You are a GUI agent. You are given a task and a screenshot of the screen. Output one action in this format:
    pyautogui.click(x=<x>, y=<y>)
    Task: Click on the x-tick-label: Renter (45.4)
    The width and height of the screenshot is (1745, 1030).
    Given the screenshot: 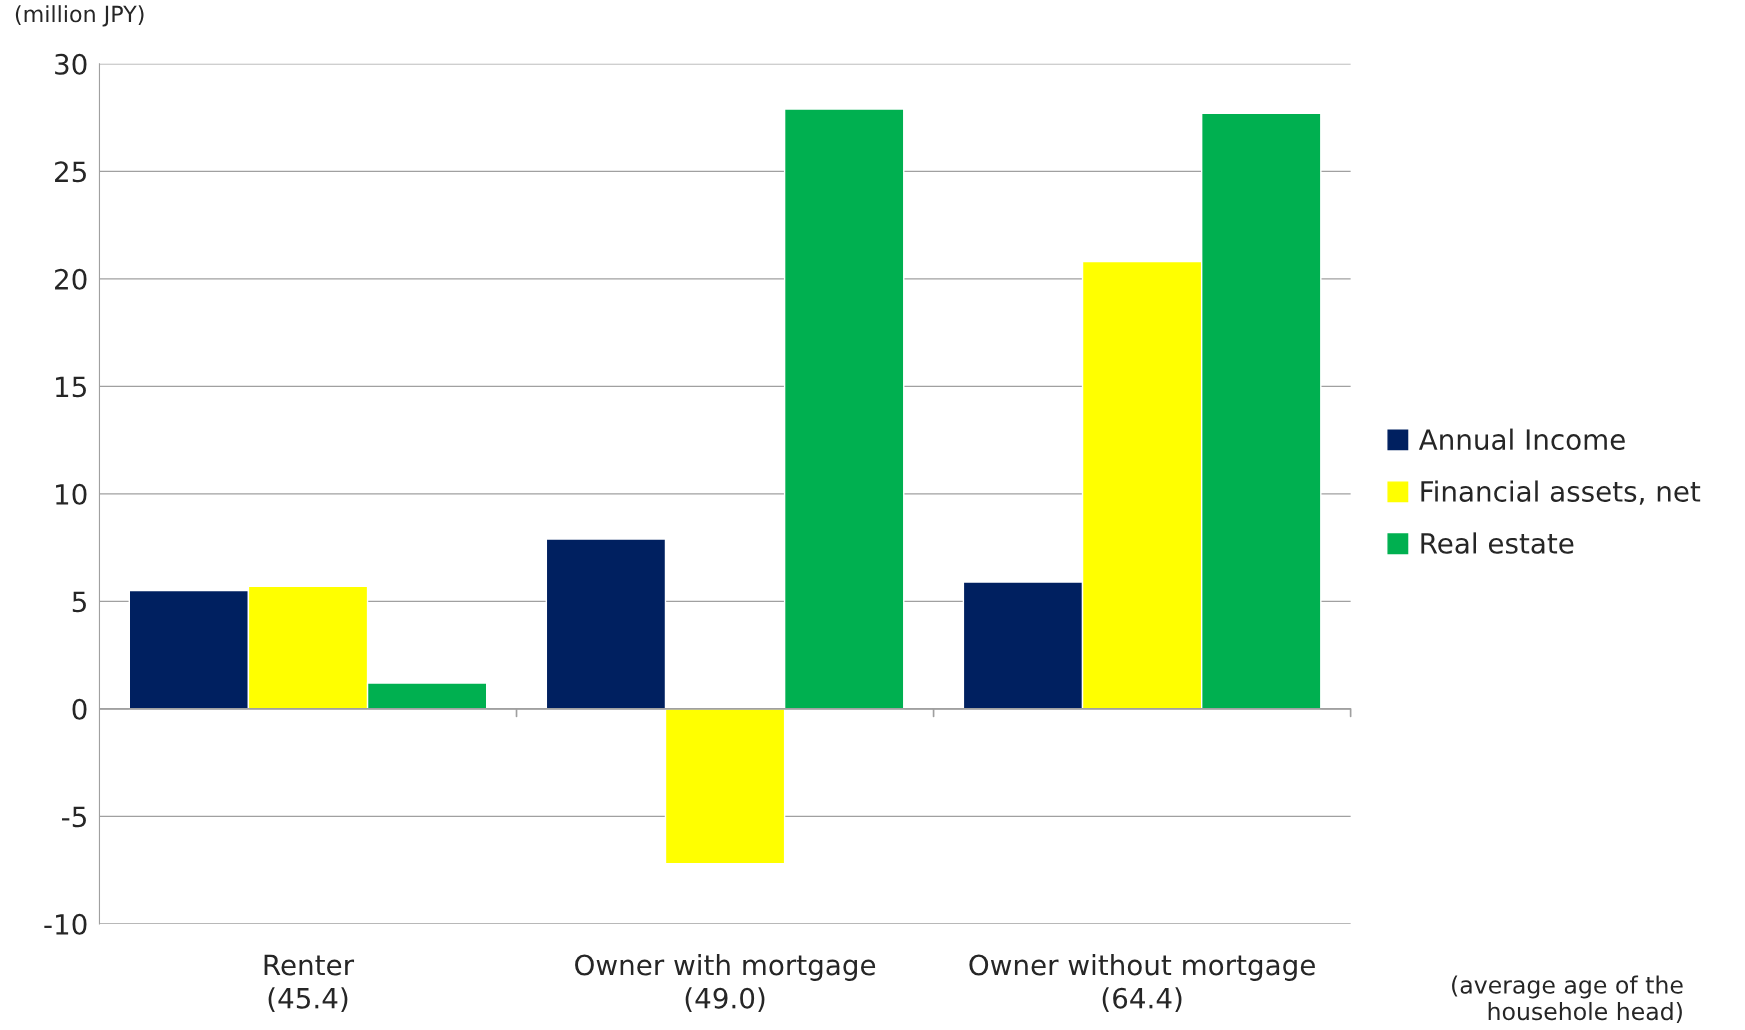 What is the action you would take?
    pyautogui.click(x=309, y=983)
    